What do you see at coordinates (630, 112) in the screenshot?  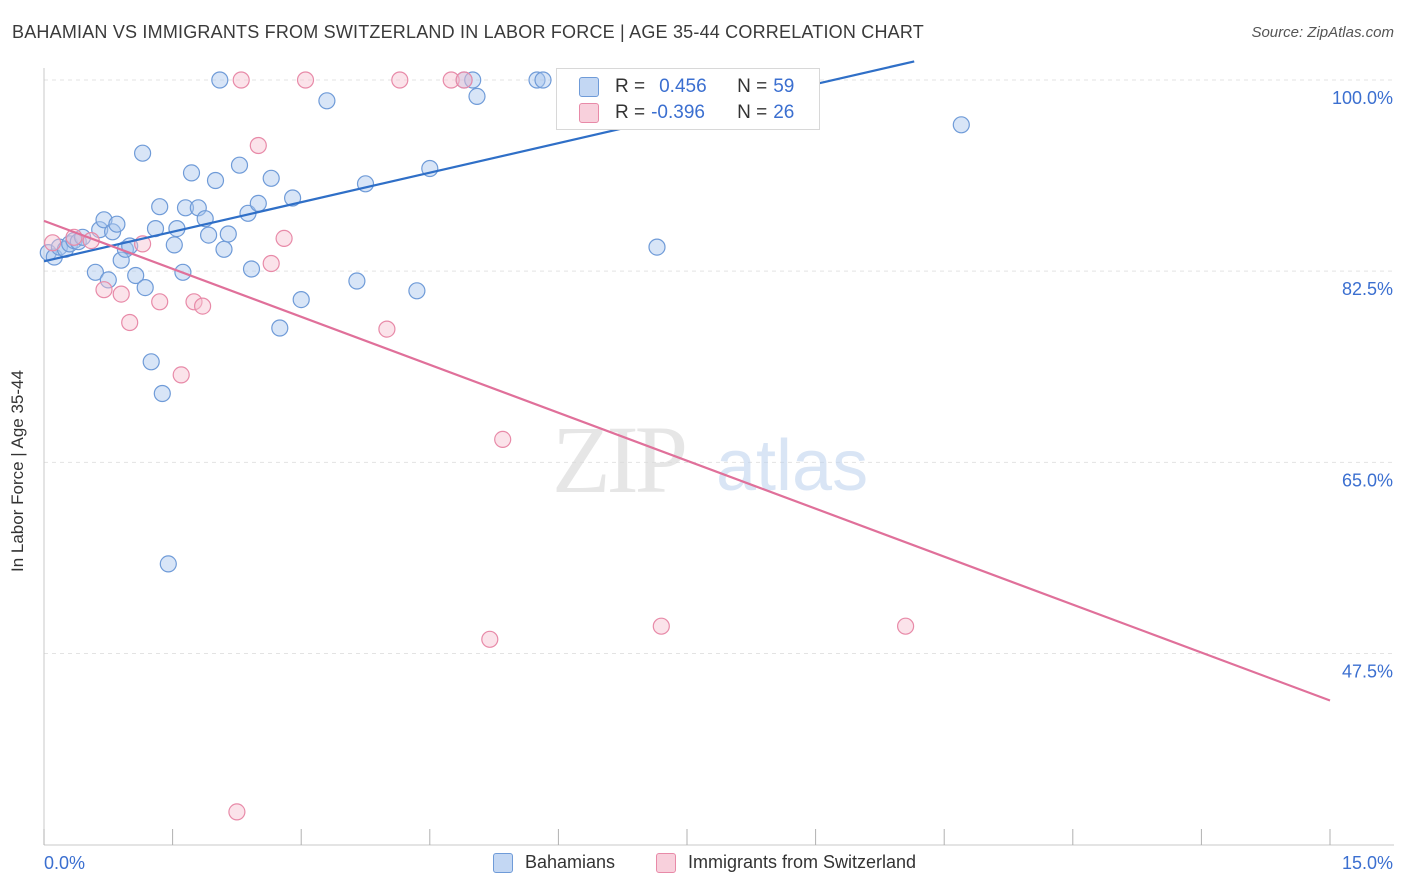 I see `stats-r-label-2: R =` at bounding box center [630, 112].